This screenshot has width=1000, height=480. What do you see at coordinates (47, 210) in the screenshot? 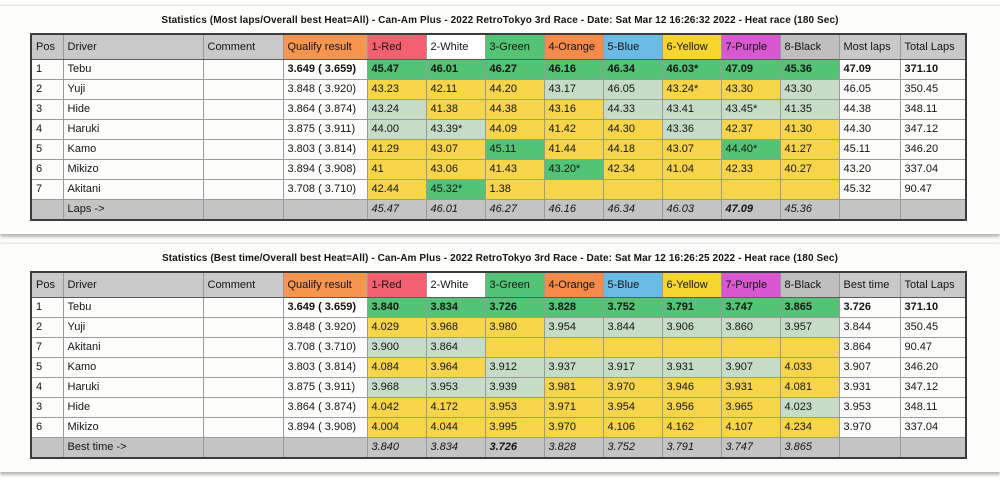
I see `summary-pos-cell` at bounding box center [47, 210].